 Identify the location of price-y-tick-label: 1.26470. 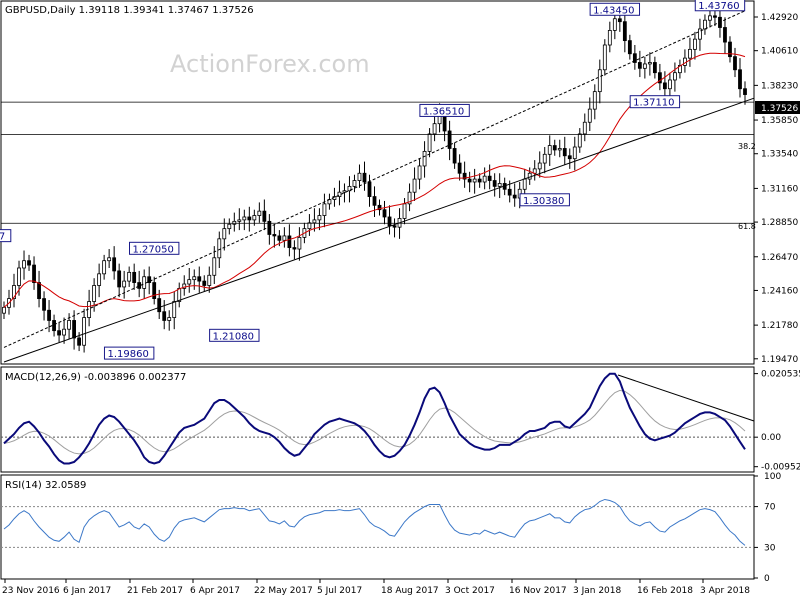
(779, 258).